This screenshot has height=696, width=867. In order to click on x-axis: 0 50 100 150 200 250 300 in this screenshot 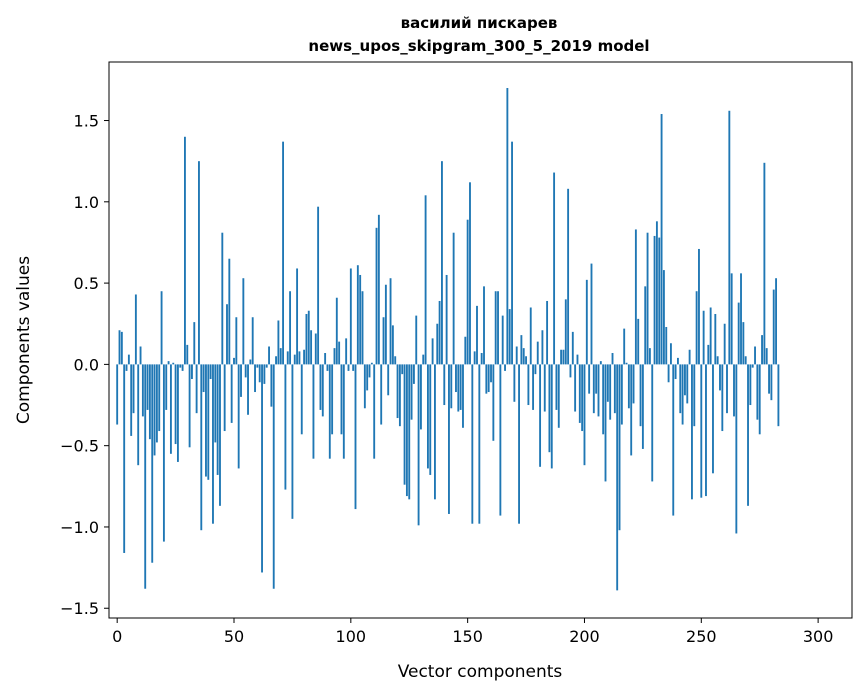, I will do `click(472, 632)`.